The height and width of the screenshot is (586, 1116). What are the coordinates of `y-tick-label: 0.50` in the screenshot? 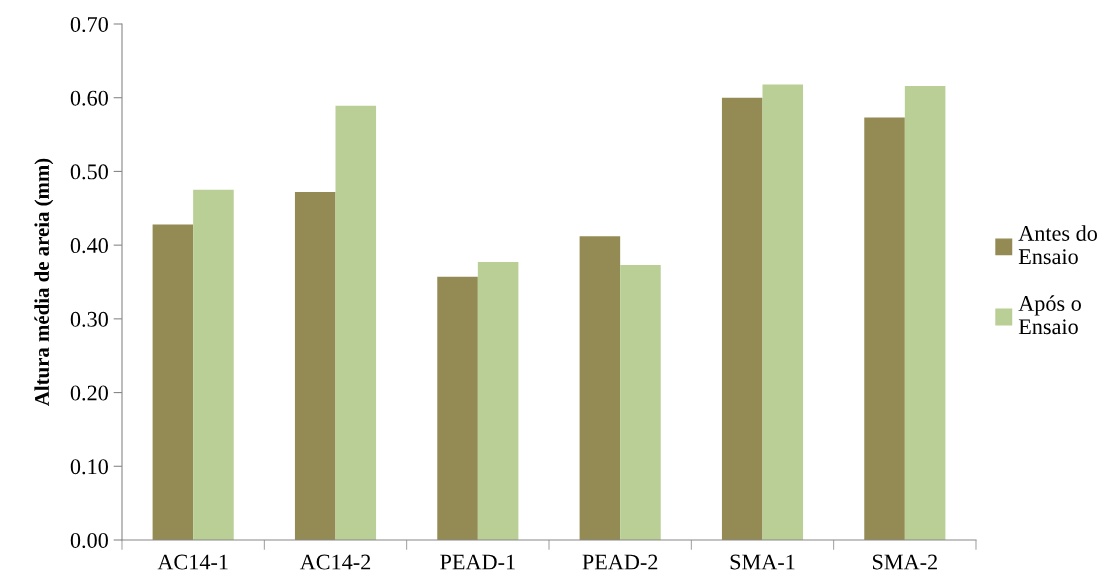 It's located at (89, 172).